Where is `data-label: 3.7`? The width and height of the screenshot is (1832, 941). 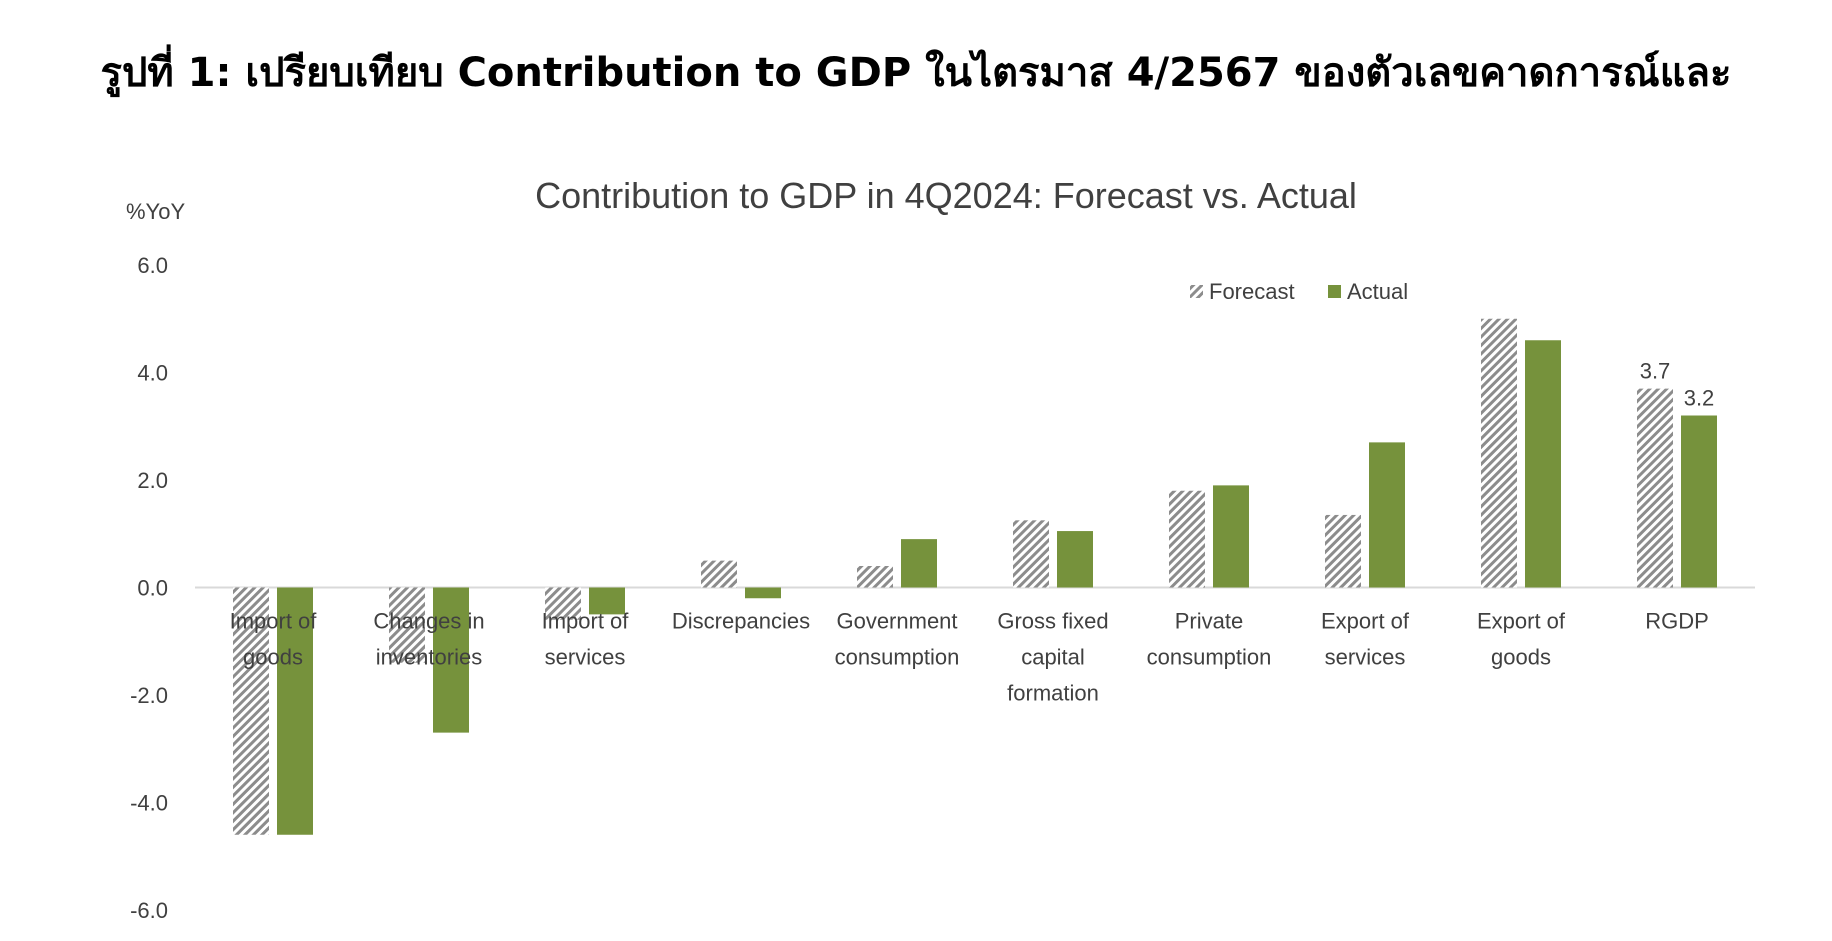 data-label: 3.7 is located at coordinates (1655, 371).